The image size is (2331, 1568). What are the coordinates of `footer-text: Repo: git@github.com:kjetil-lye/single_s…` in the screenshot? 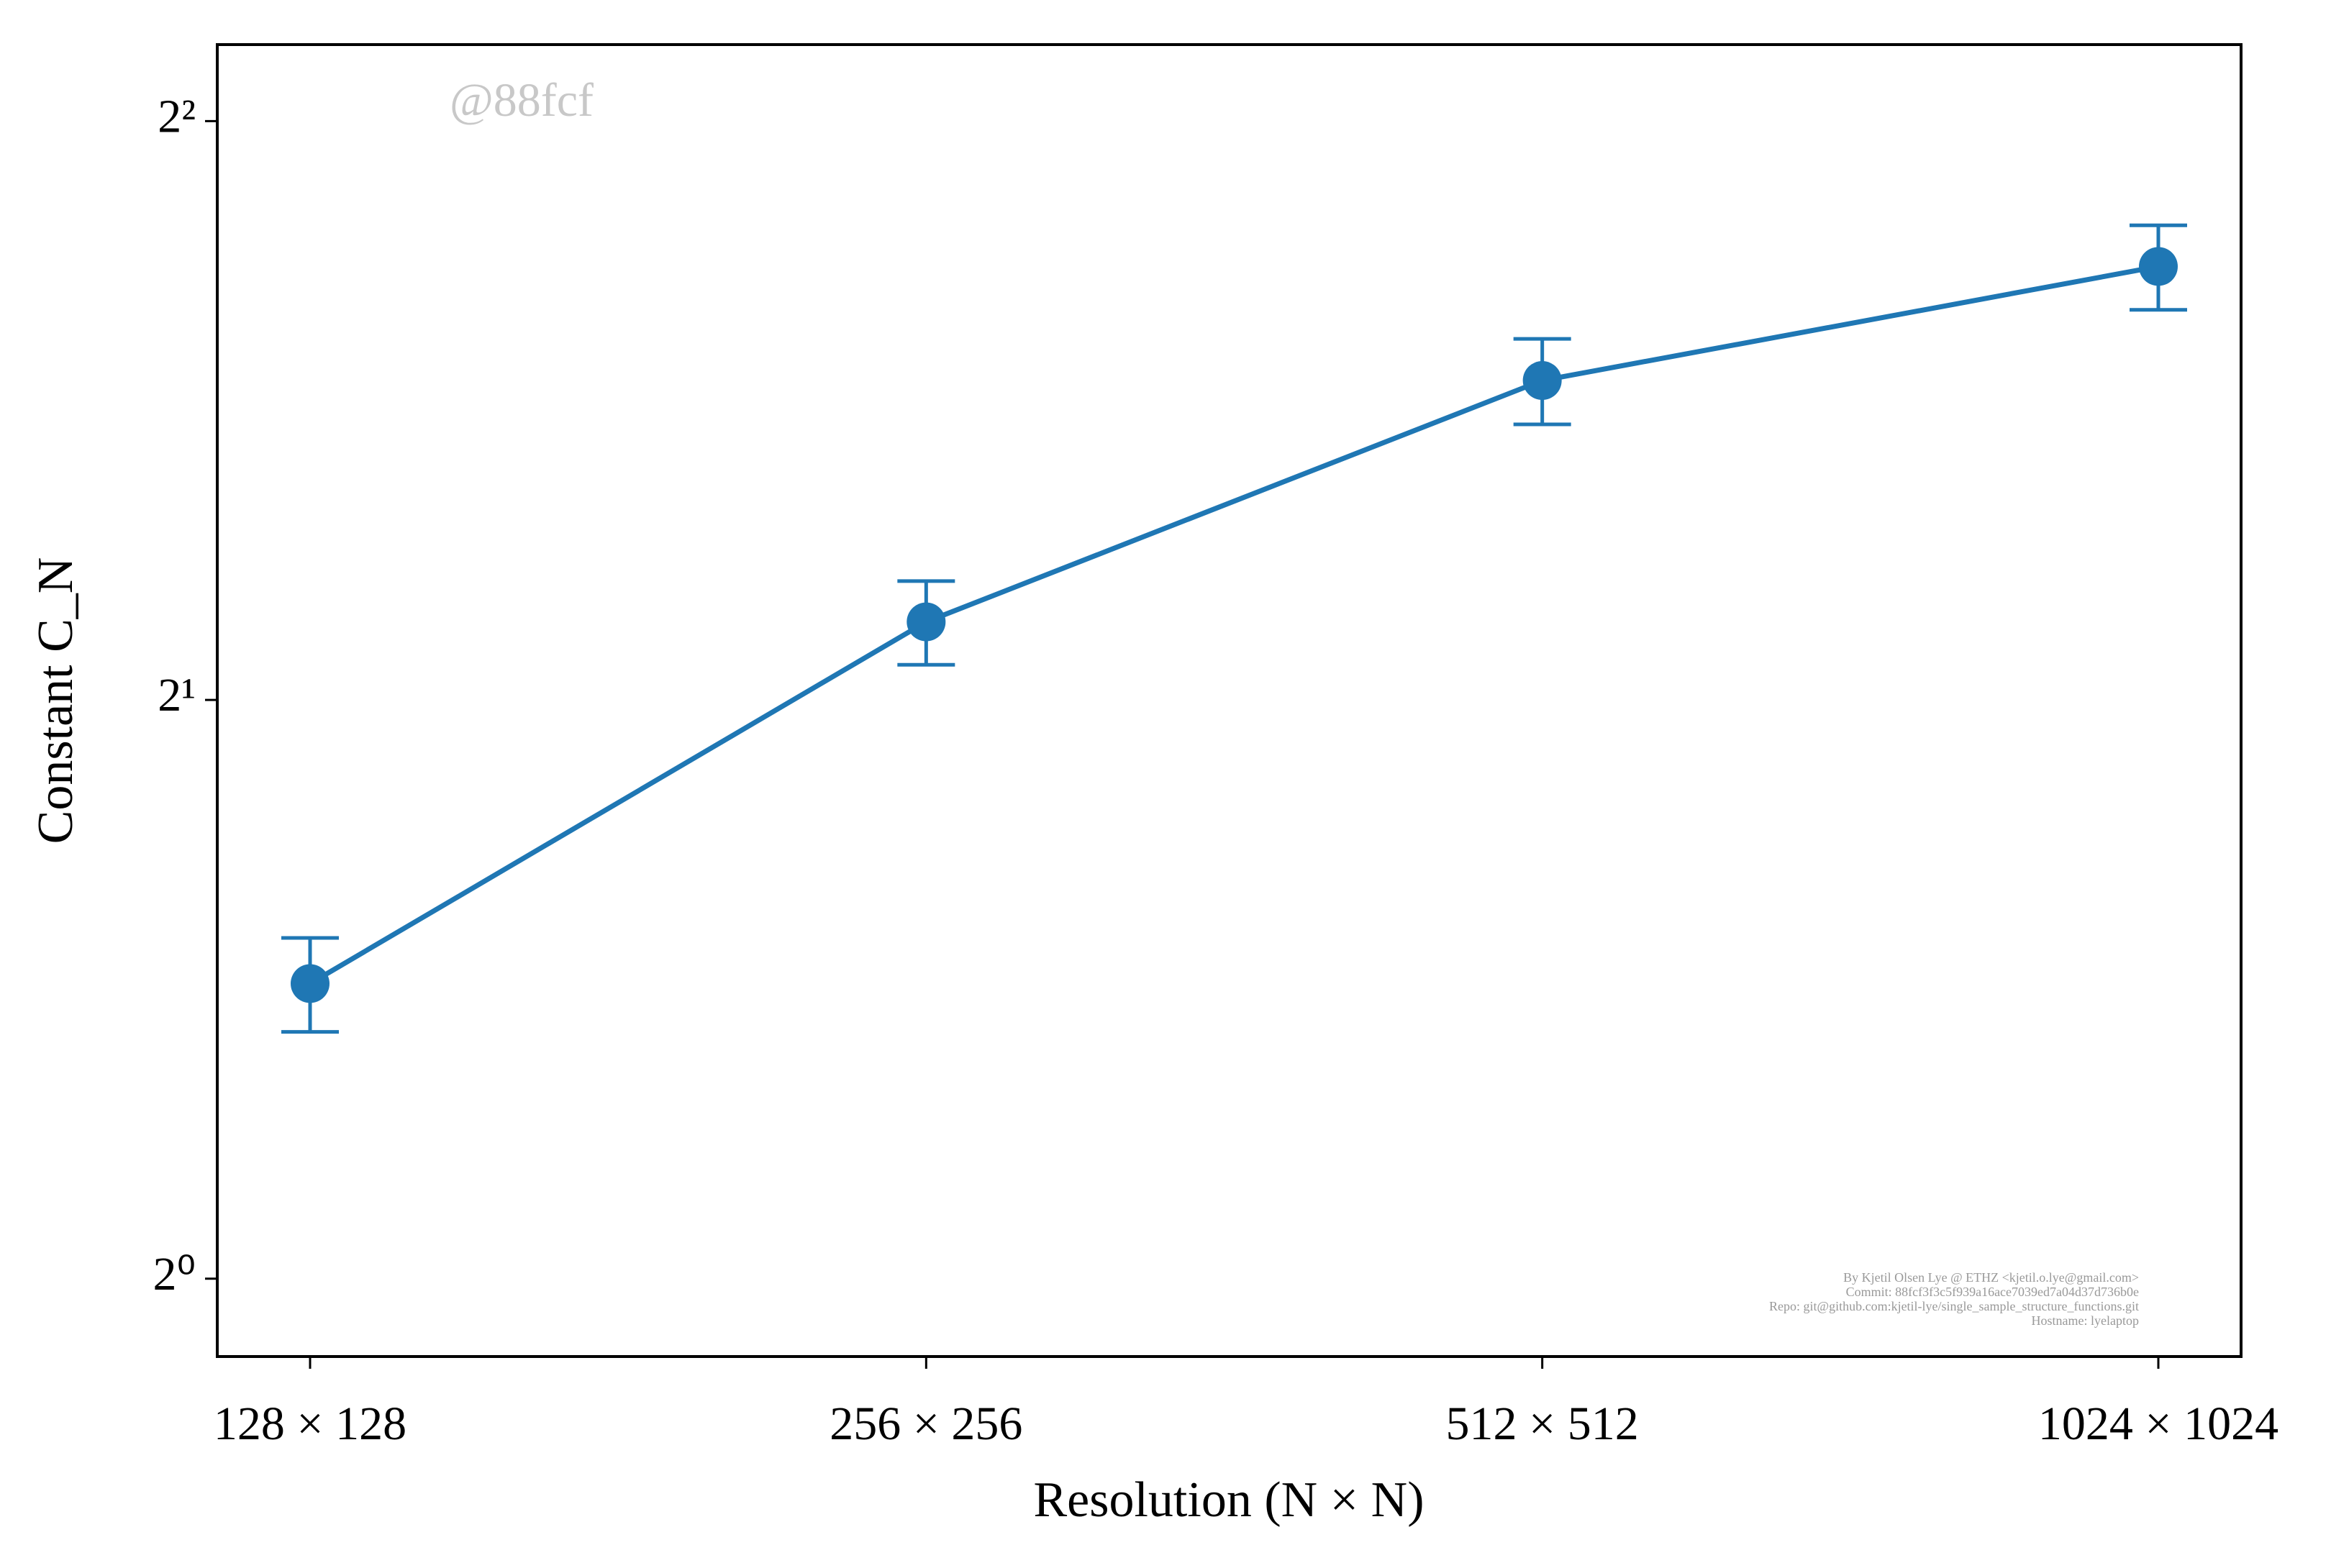 It's located at (1954, 1306).